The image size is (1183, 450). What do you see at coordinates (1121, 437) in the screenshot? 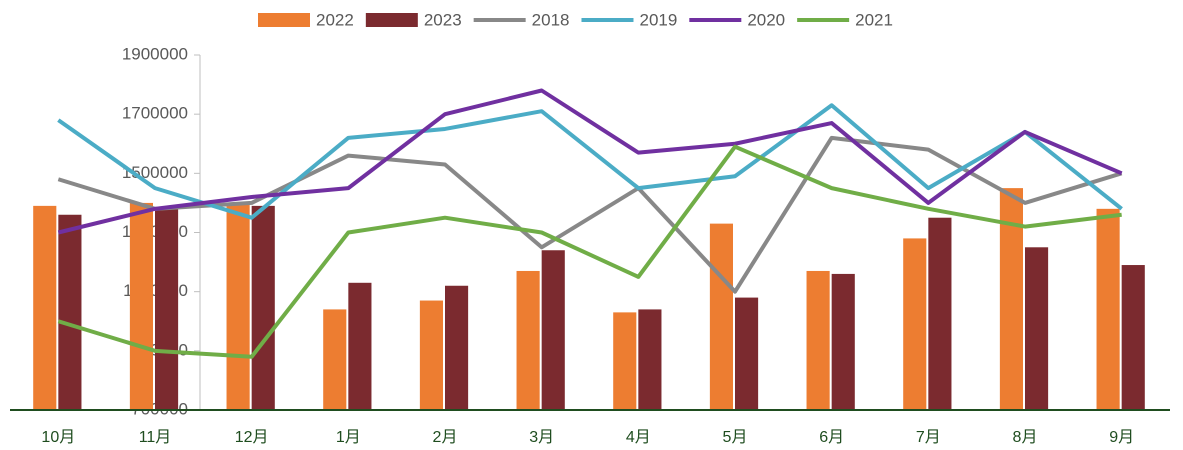
I see `x-tick-label: 9月` at bounding box center [1121, 437].